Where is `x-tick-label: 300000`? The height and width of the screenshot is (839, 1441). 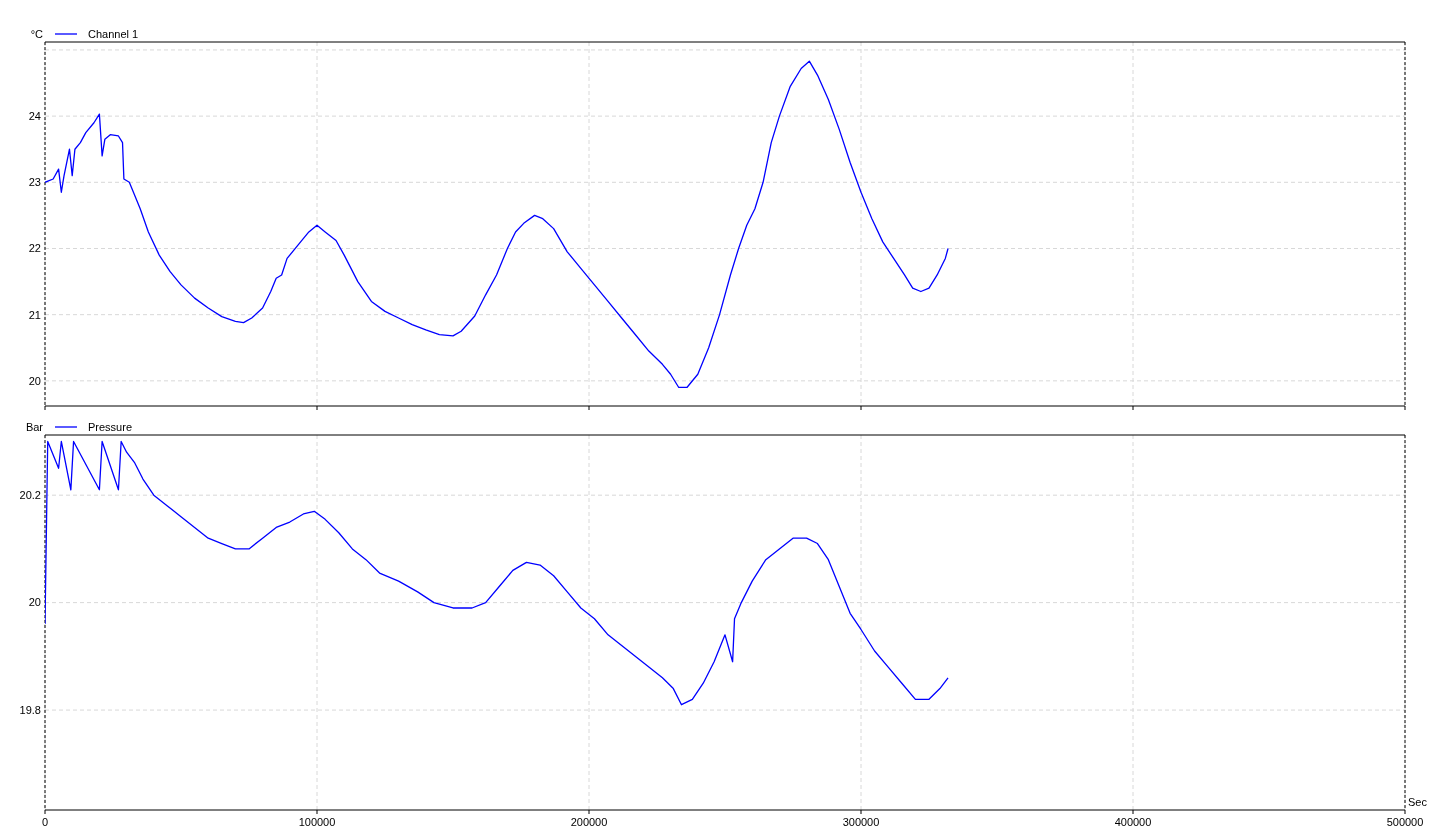
x-tick-label: 300000 is located at coordinates (861, 822).